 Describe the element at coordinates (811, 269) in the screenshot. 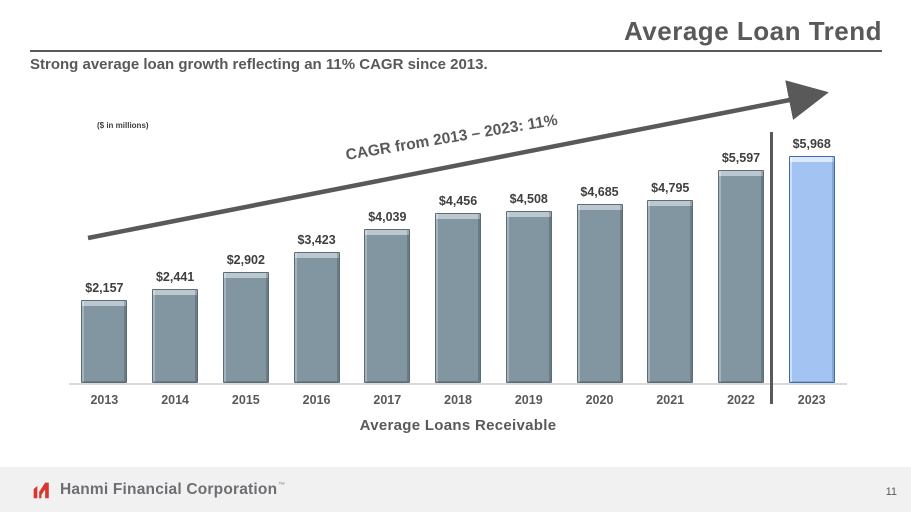

I see `bar-2023` at that location.